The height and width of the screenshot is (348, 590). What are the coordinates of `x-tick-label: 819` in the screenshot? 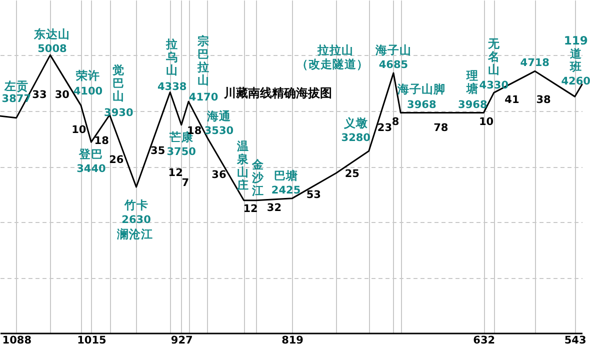 It's located at (293, 340).